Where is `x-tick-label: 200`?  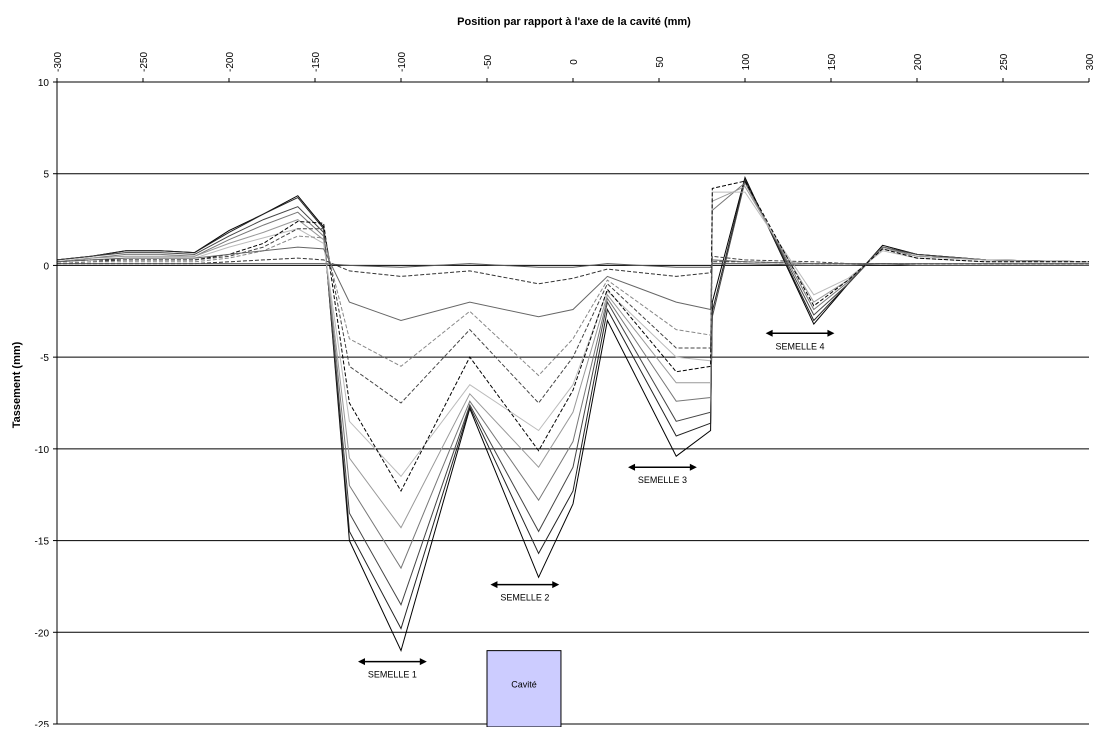
x-tick-label: 200 is located at coordinates (918, 61).